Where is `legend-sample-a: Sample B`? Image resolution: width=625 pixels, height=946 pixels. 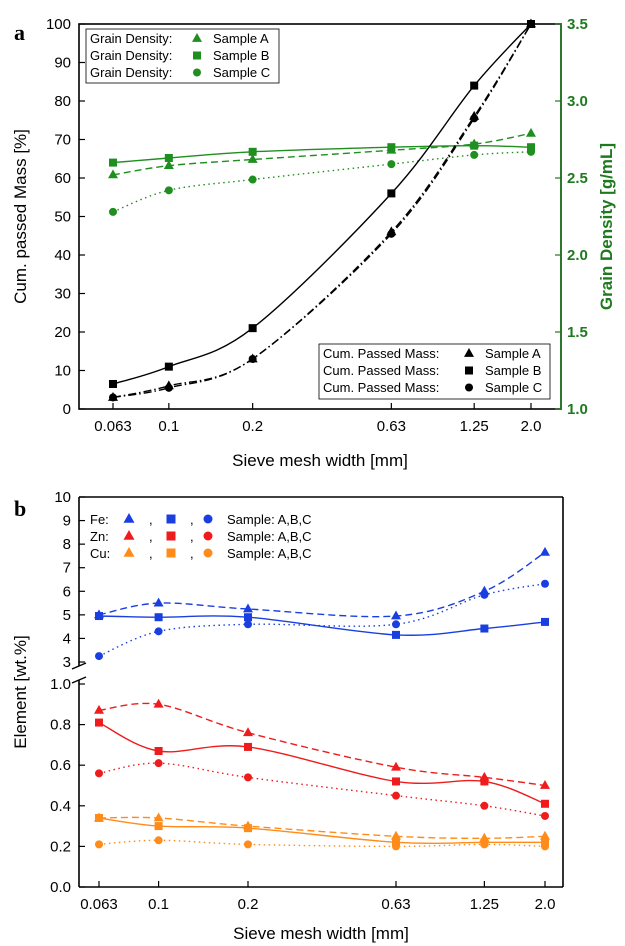
legend-sample-a: Sample B is located at coordinates (513, 370).